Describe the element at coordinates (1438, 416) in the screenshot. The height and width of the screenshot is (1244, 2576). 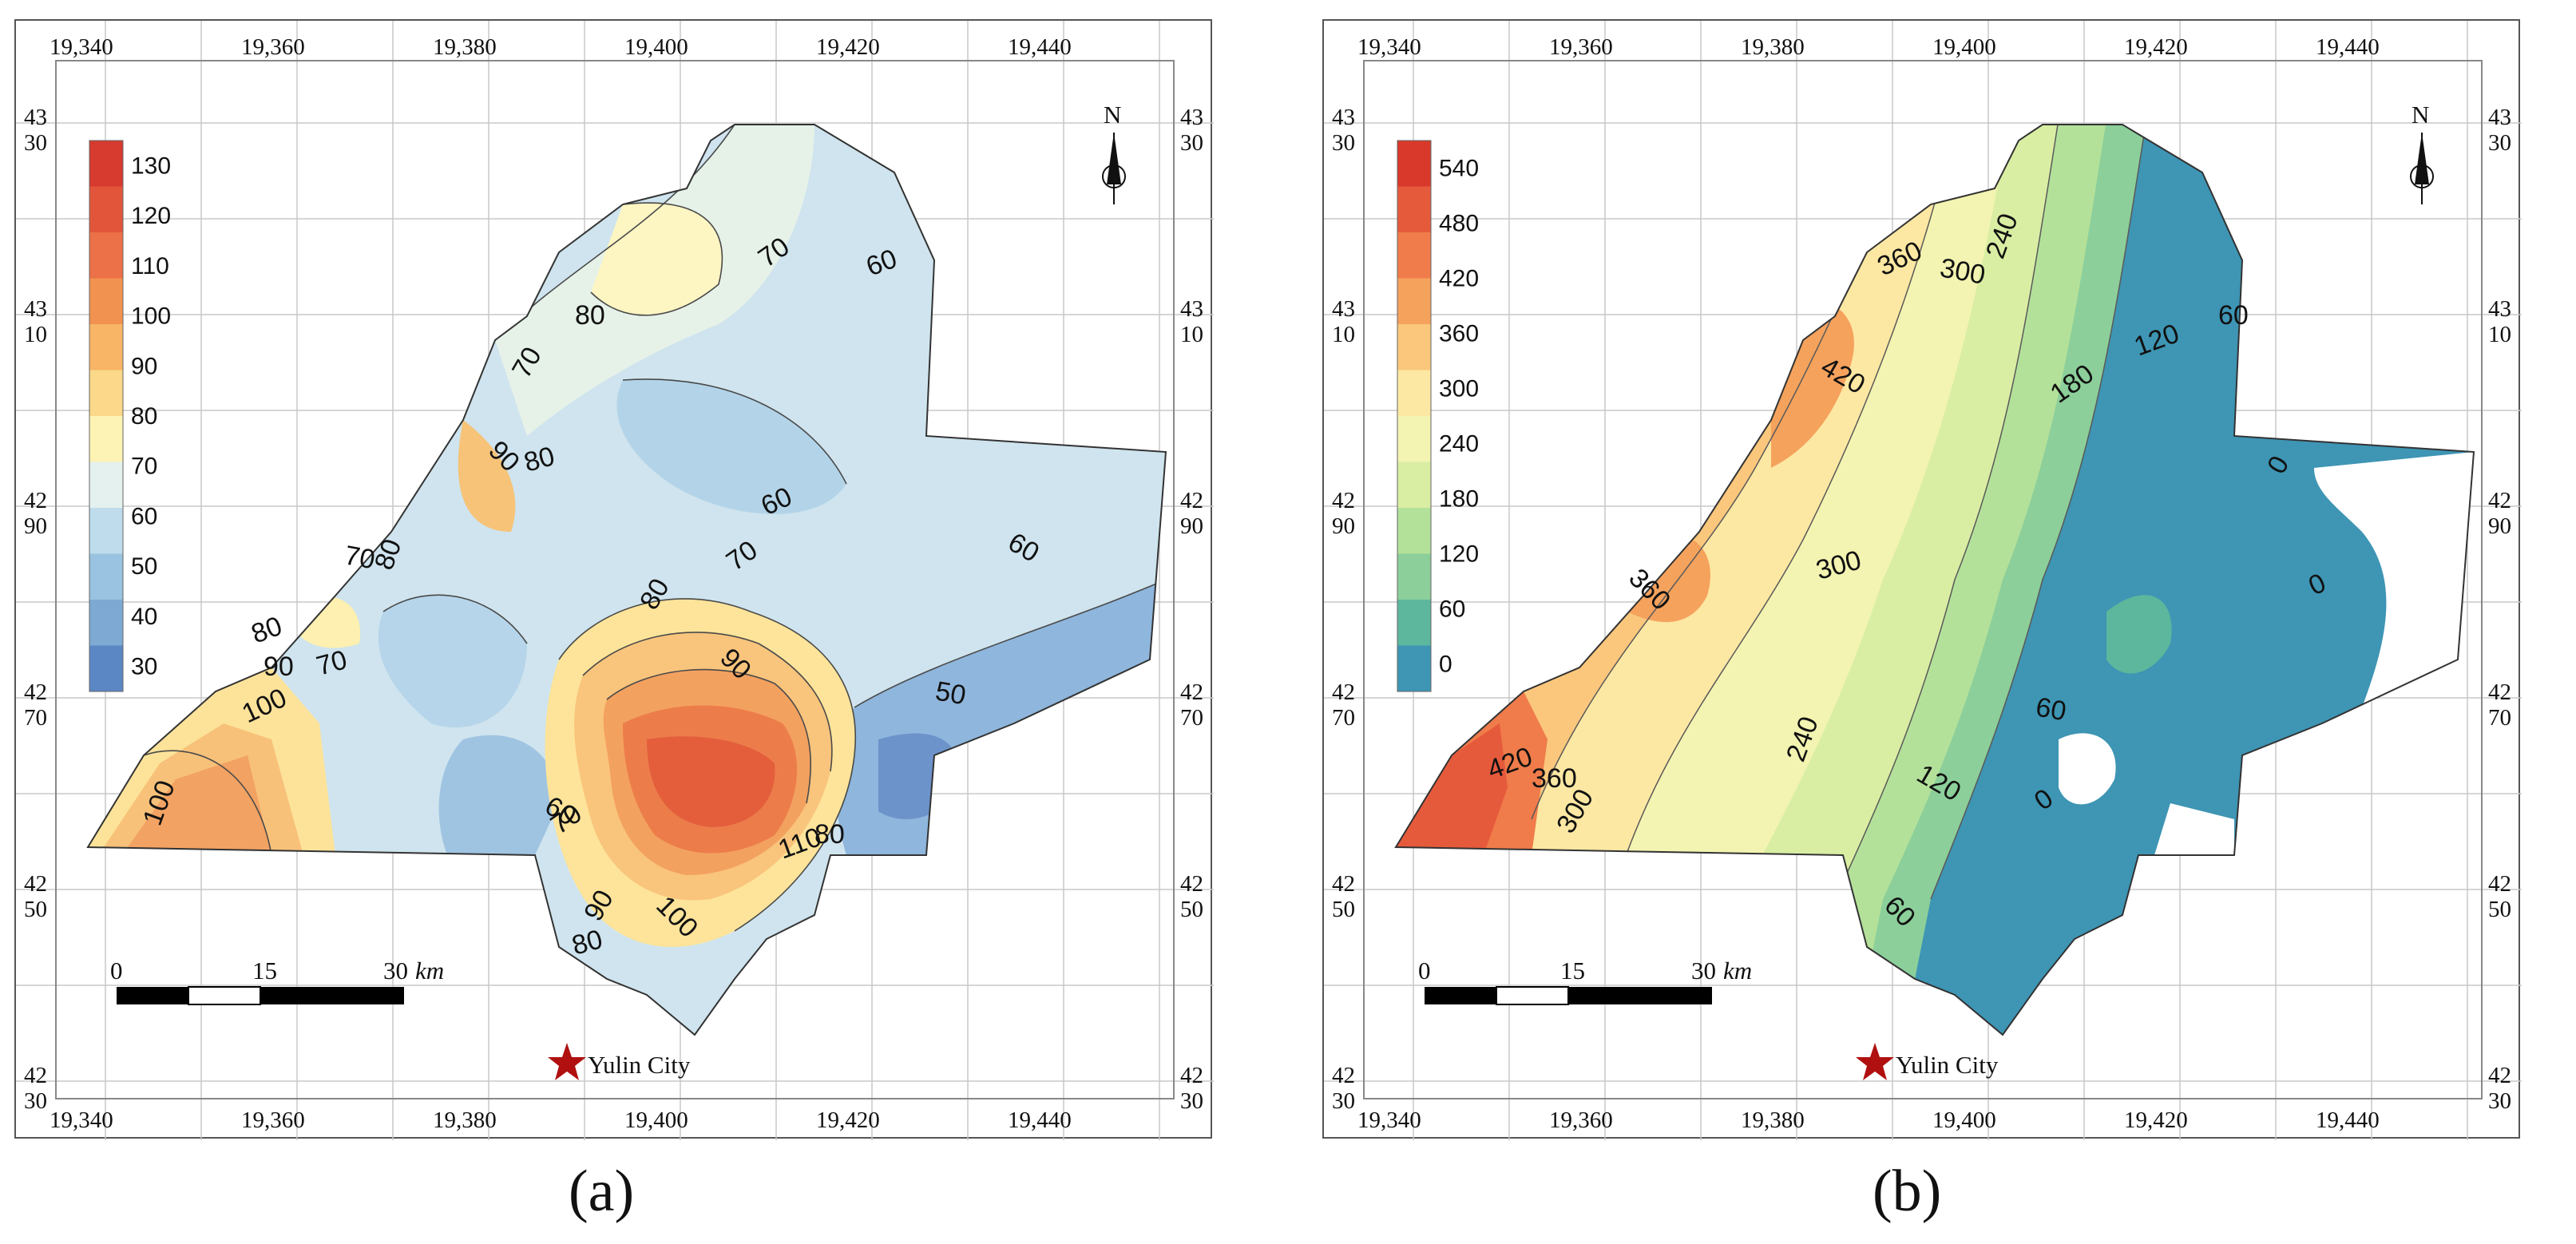
I see `color-legend-b: 540 480 420 360 300 240 180 120 60 0` at that location.